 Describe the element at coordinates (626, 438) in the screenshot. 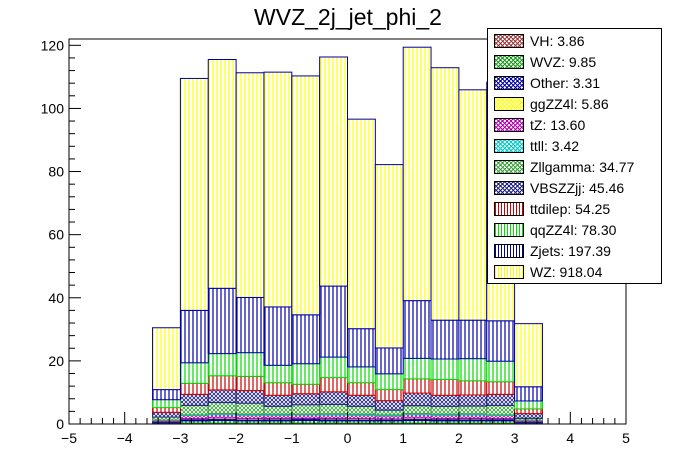

I see `x-tick-label: 5` at that location.